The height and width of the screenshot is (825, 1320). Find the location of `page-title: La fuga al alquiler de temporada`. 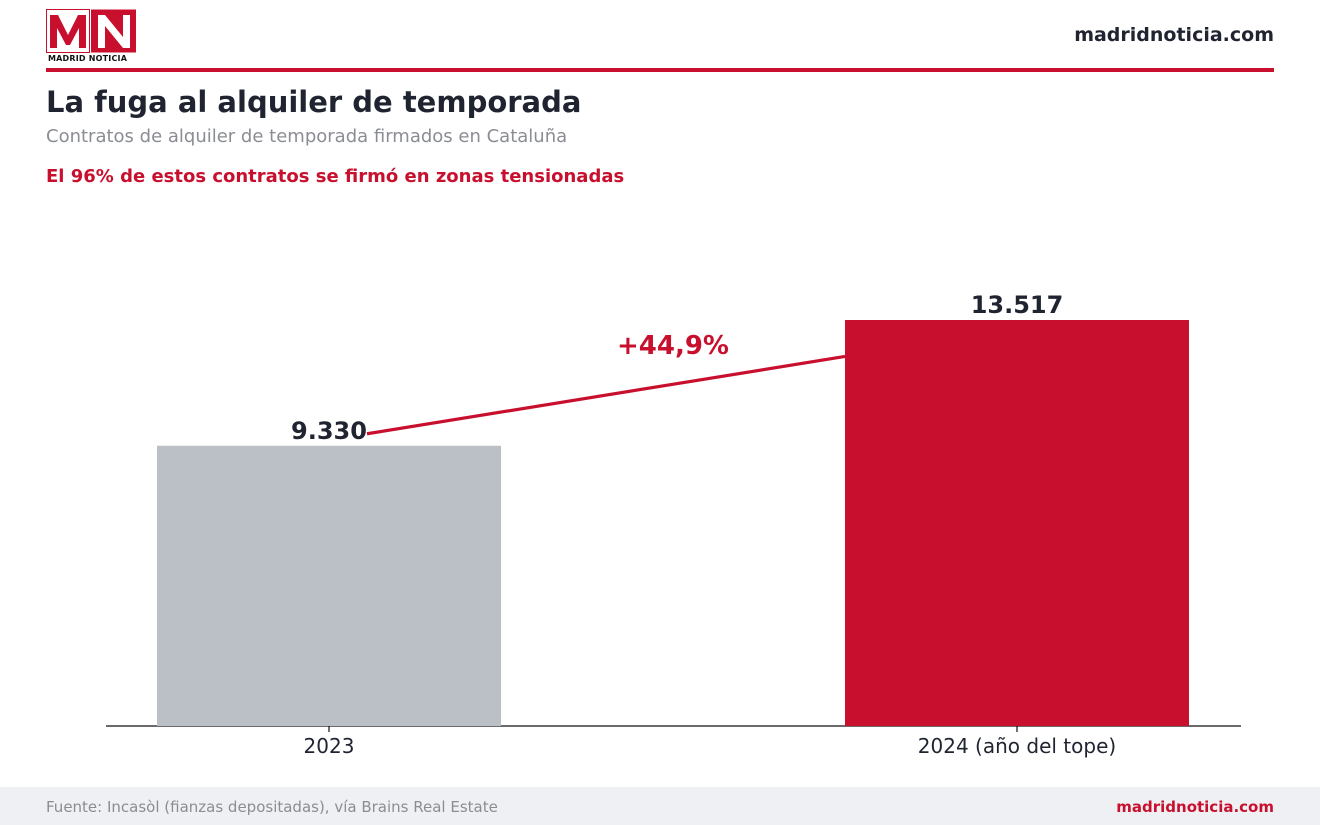

page-title: La fuga al alquiler de temporada is located at coordinates (314, 102).